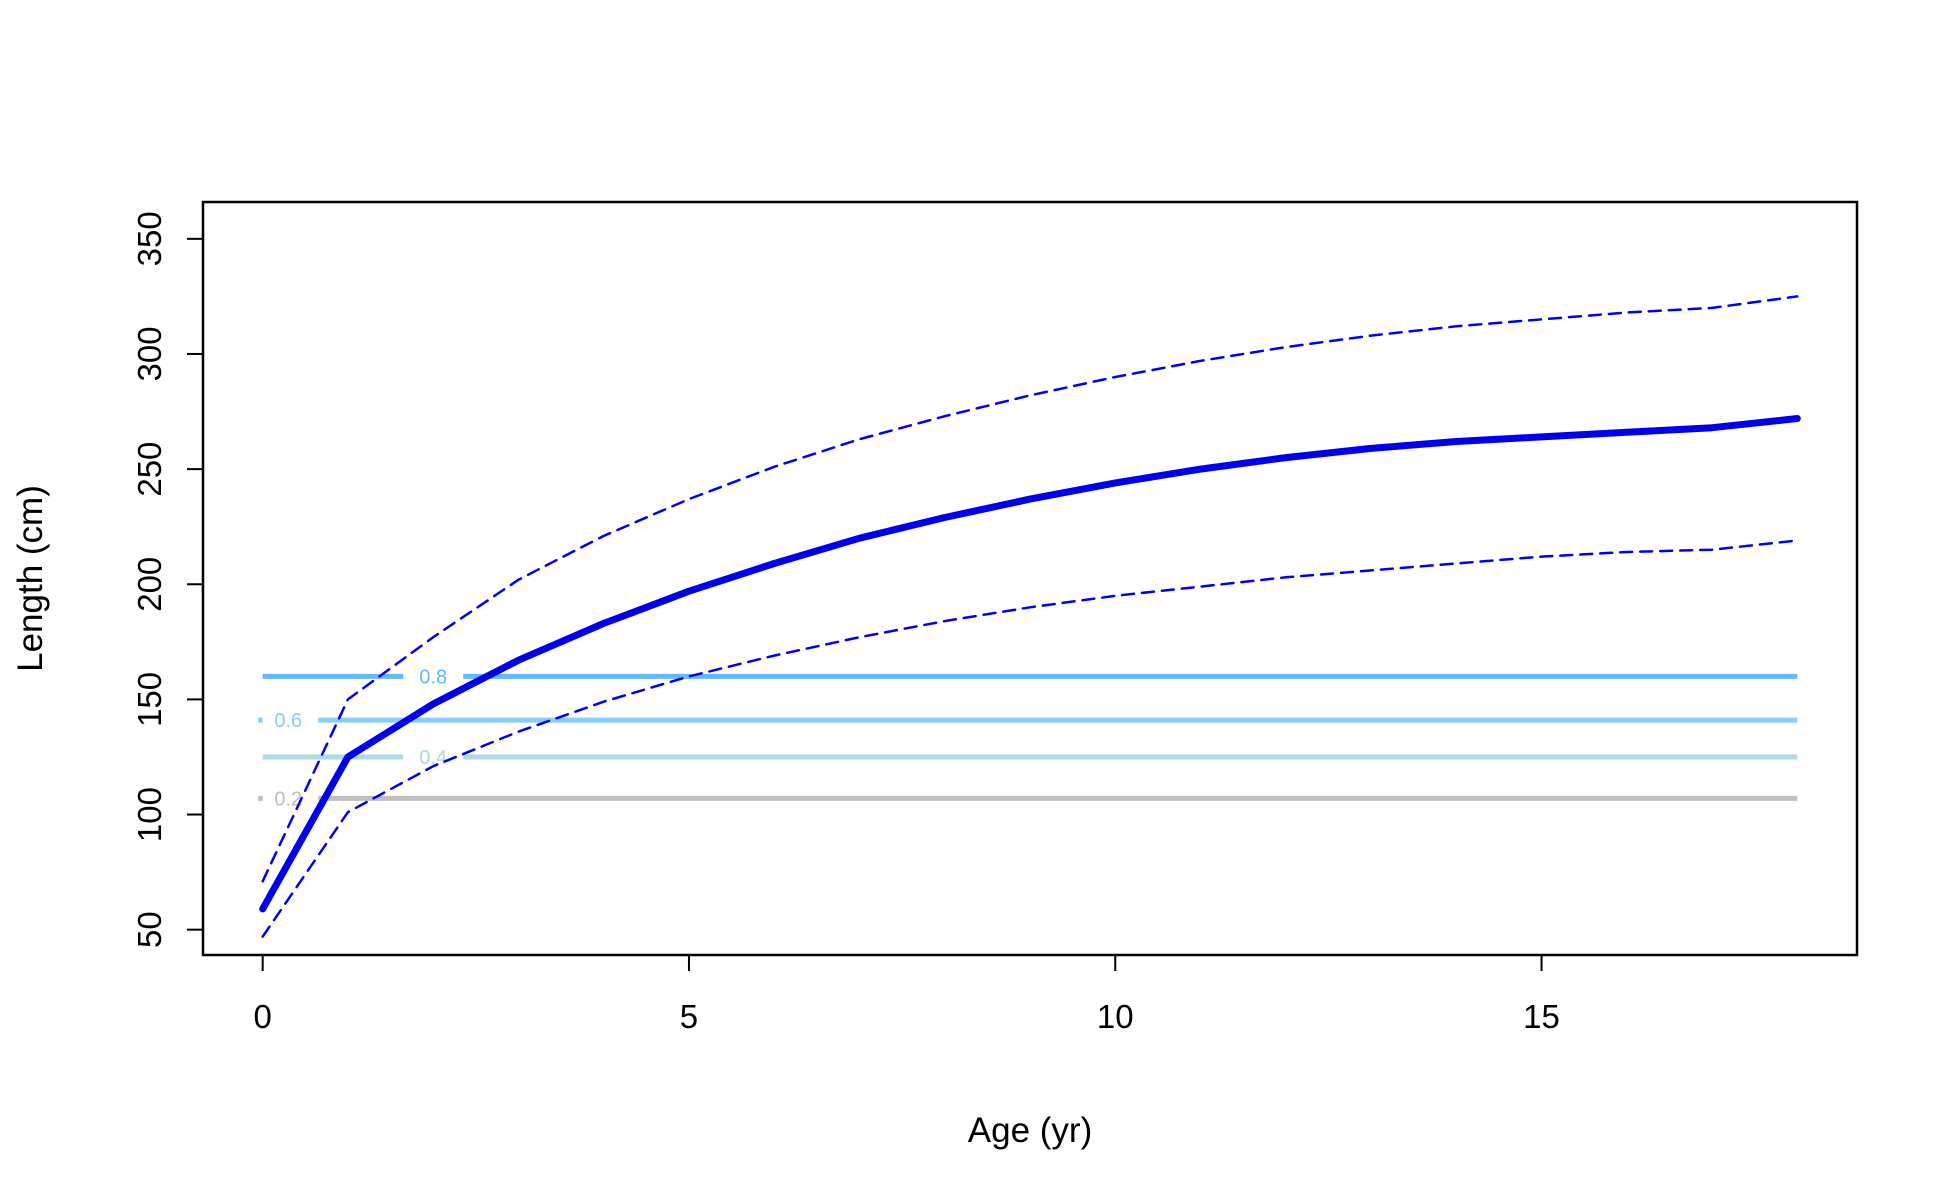 This screenshot has width=1950, height=1200. What do you see at coordinates (907, 994) in the screenshot?
I see `x-axis: 0 5 10 15` at bounding box center [907, 994].